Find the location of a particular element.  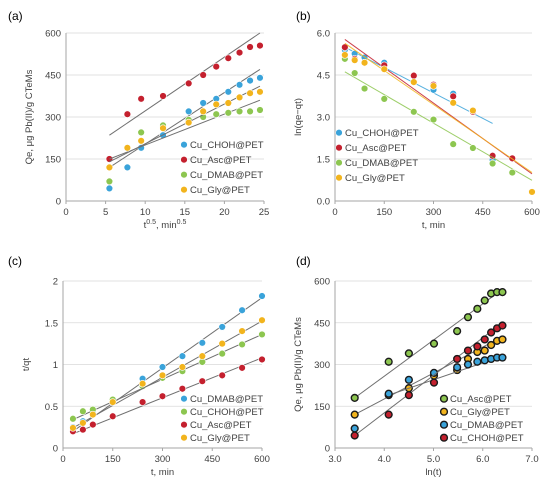

legend-label: Cu_Gly@PET is located at coordinates (220, 438).